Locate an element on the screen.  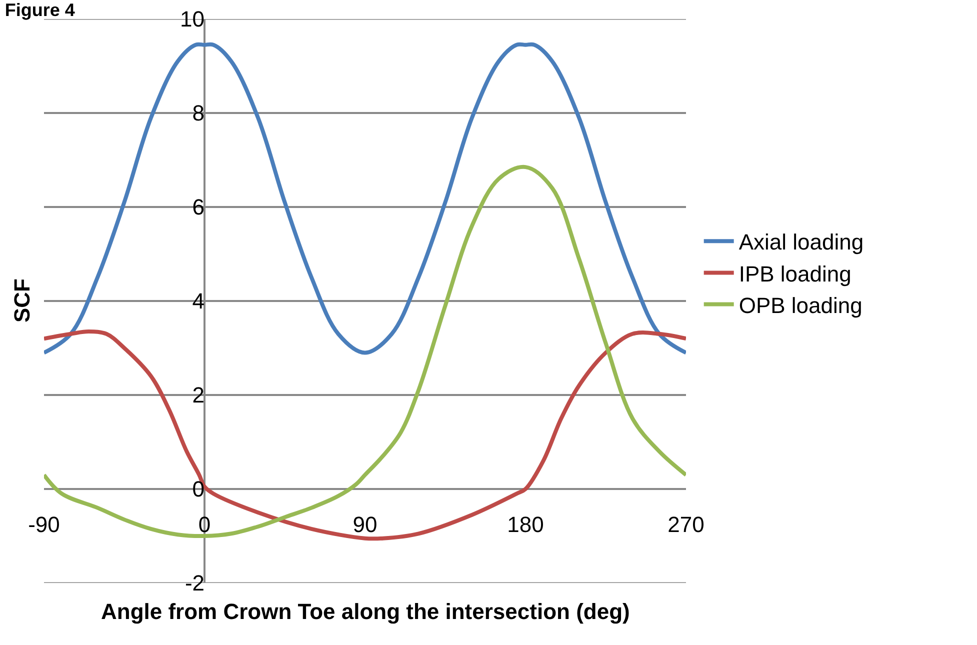
x-tick-label: 90 is located at coordinates (365, 524).